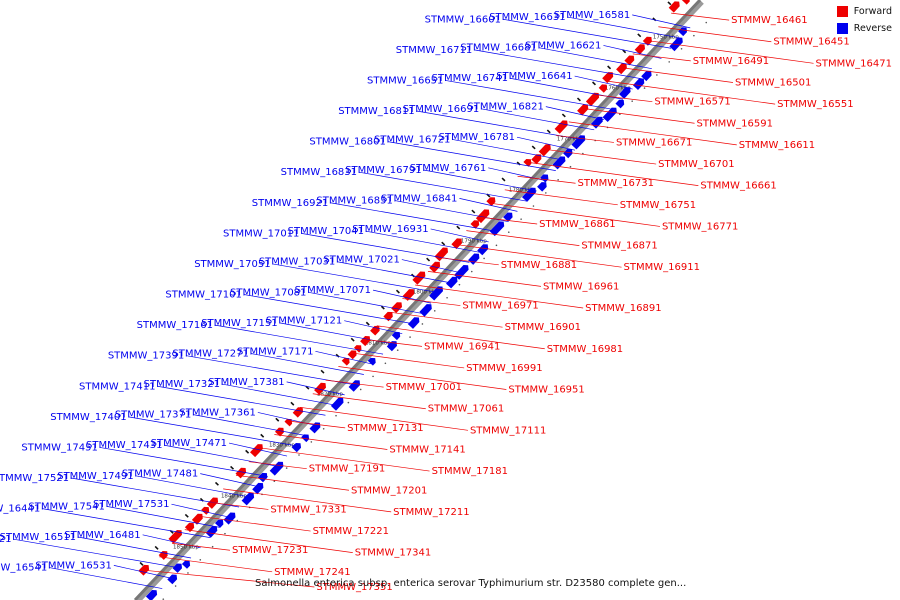  What do you see at coordinates (864, 23) in the screenshot?
I see `legend: Forward Reverse` at bounding box center [864, 23].